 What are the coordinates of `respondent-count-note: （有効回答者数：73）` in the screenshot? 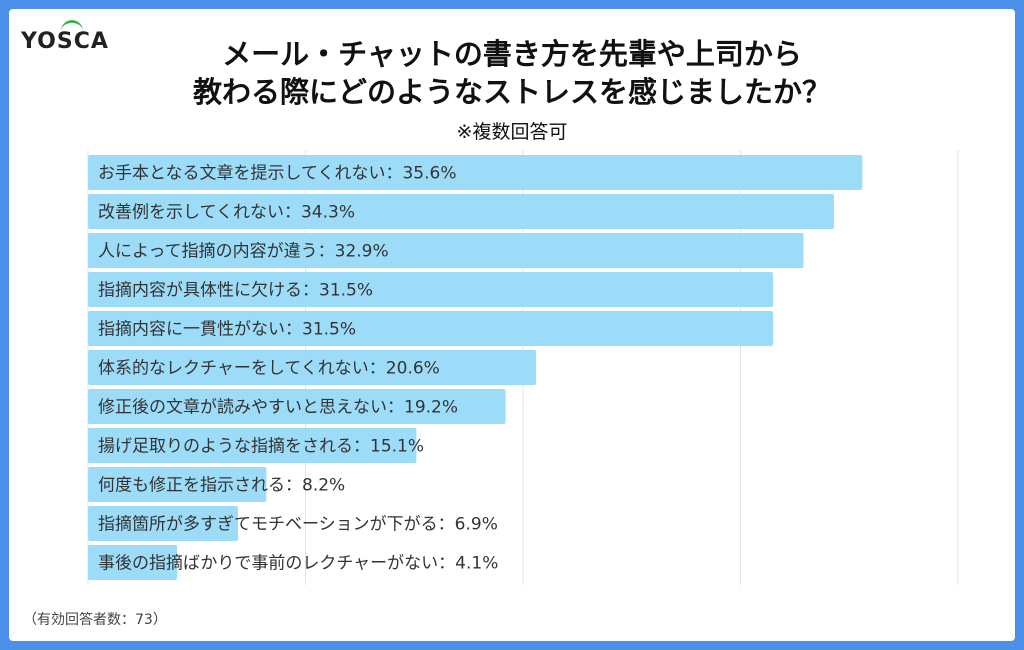 It's located at (95, 620).